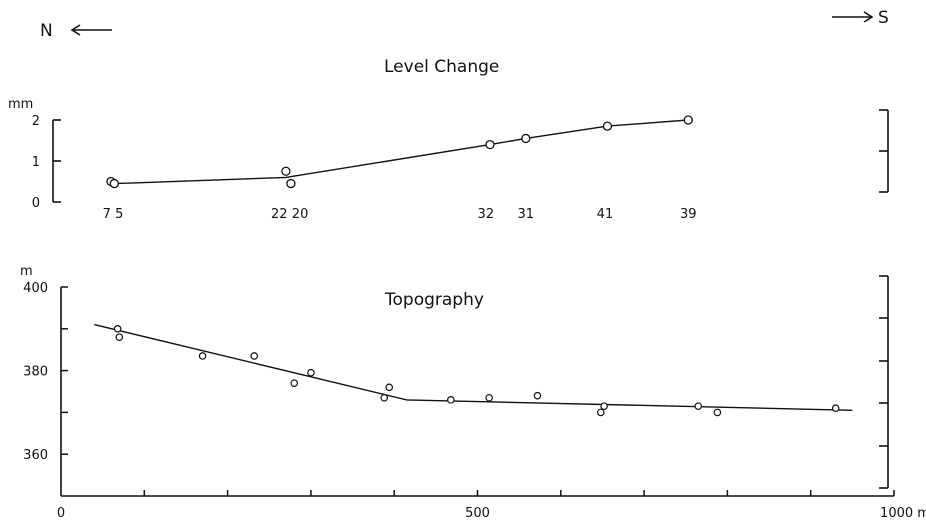  Describe the element at coordinates (868, 17) in the screenshot. I see `south-arrow-head` at that location.